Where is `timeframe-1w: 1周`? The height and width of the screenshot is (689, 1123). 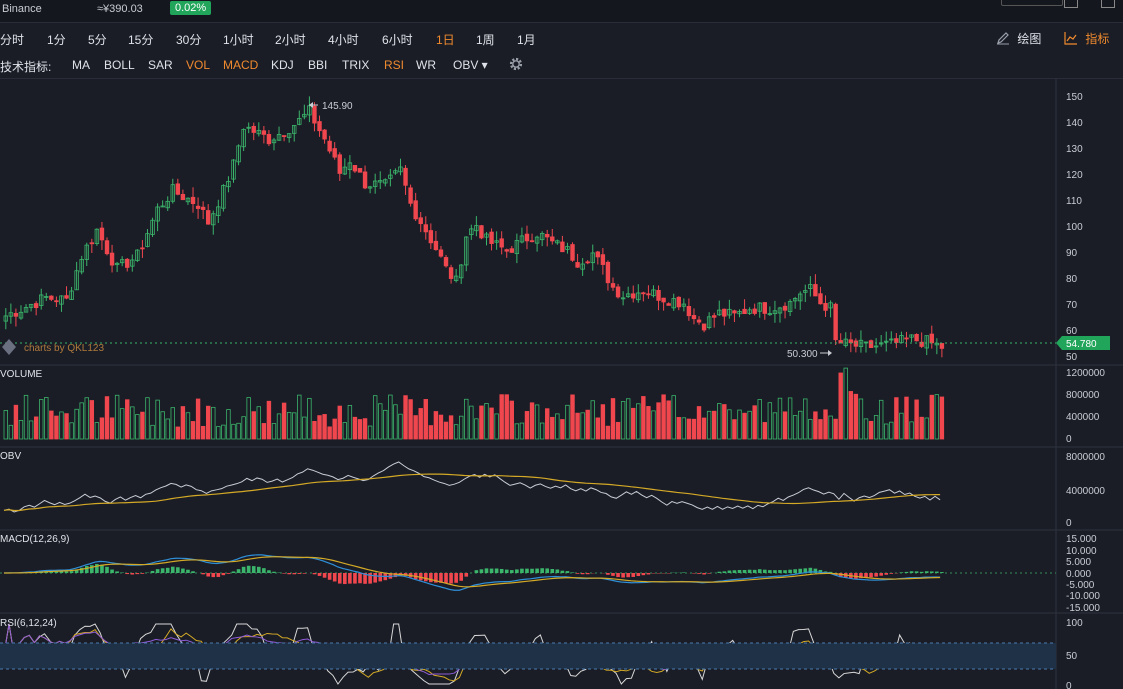
timeframe-1w: 1周 is located at coordinates (485, 40).